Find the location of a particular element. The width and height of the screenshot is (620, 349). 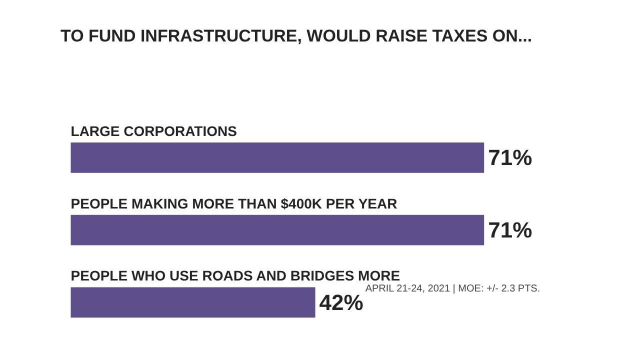

y-tick-label: LARGE CORPORATIONS is located at coordinates (153, 130).